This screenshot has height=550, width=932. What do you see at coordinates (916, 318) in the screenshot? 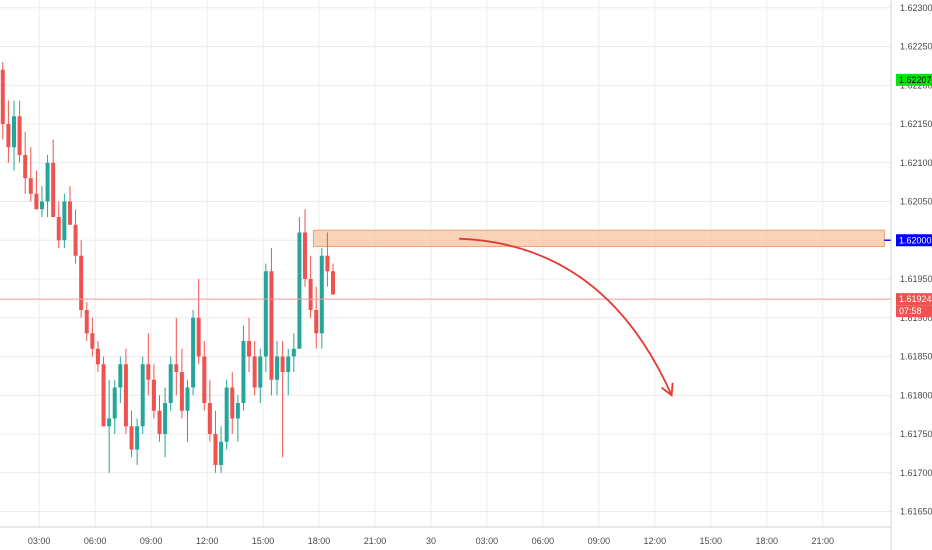
I see `price-tick-label: 1.61900` at bounding box center [916, 318].